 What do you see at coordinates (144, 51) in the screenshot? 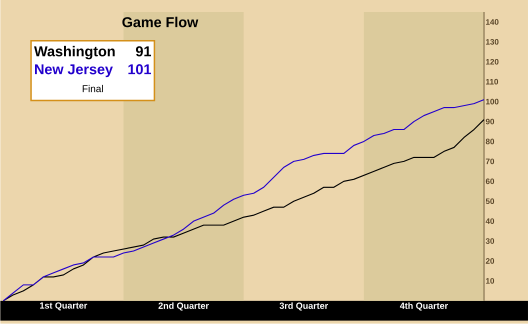
I see `annotation: 91` at bounding box center [144, 51].